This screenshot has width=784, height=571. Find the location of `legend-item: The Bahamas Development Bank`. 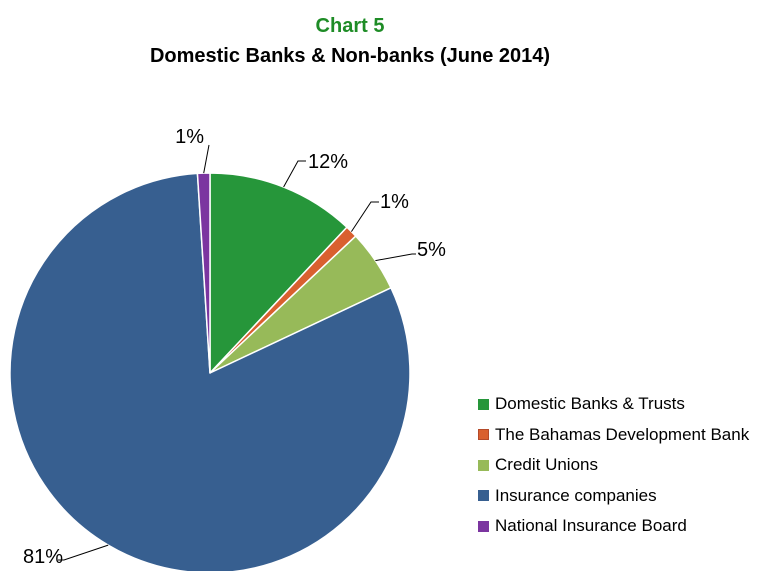

legend-item: The Bahamas Development Bank is located at coordinates (613, 435).